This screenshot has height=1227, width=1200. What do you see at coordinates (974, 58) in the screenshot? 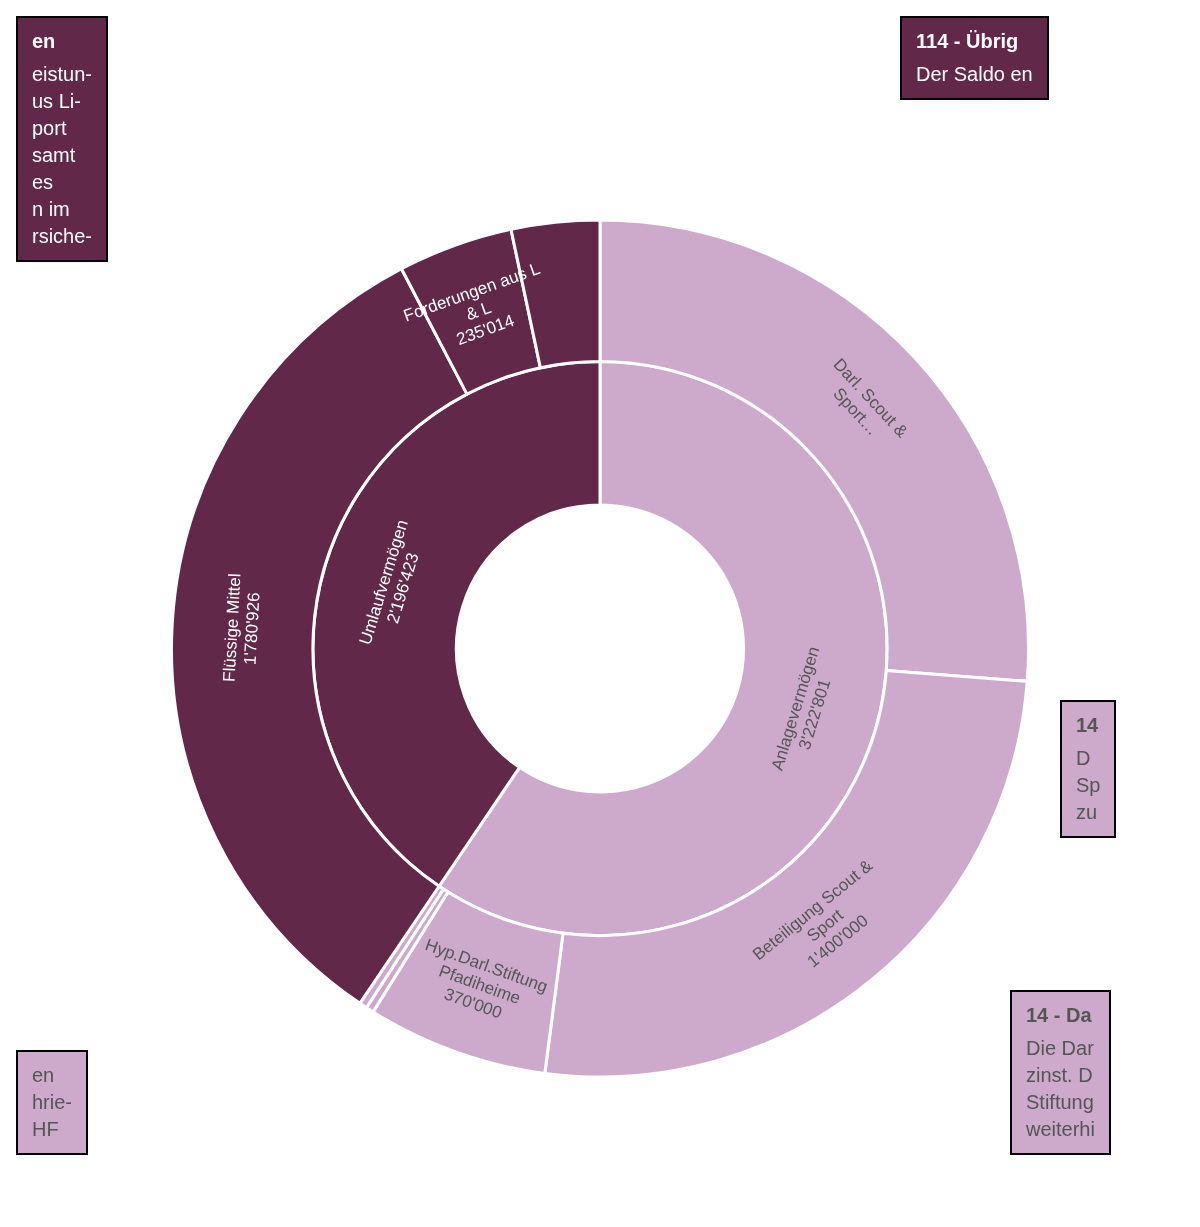
I see `text: 114 - Übrig Der Saldo en` at bounding box center [974, 58].